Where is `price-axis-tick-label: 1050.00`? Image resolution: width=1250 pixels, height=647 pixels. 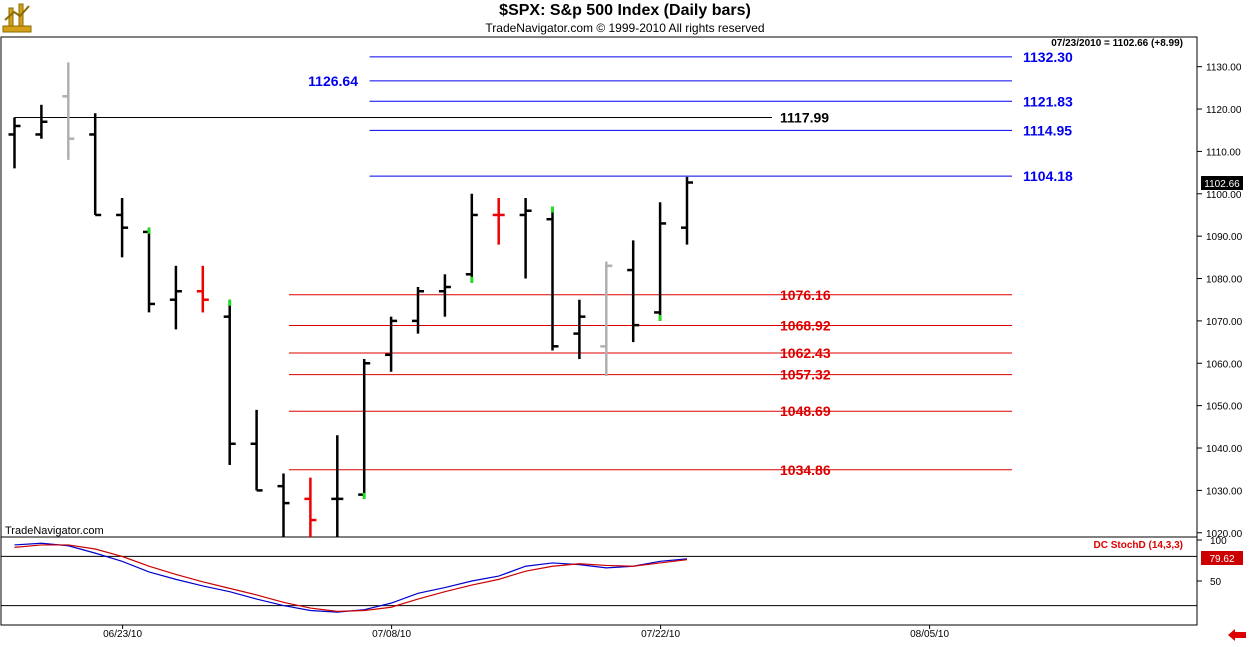 price-axis-tick-label: 1050.00 is located at coordinates (1224, 407).